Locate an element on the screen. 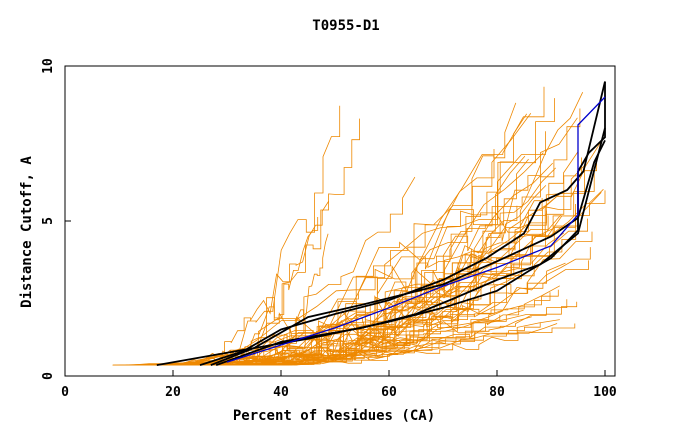 This screenshot has width=680, height=440. chart-title: T0955-D1 is located at coordinates (345, 26).